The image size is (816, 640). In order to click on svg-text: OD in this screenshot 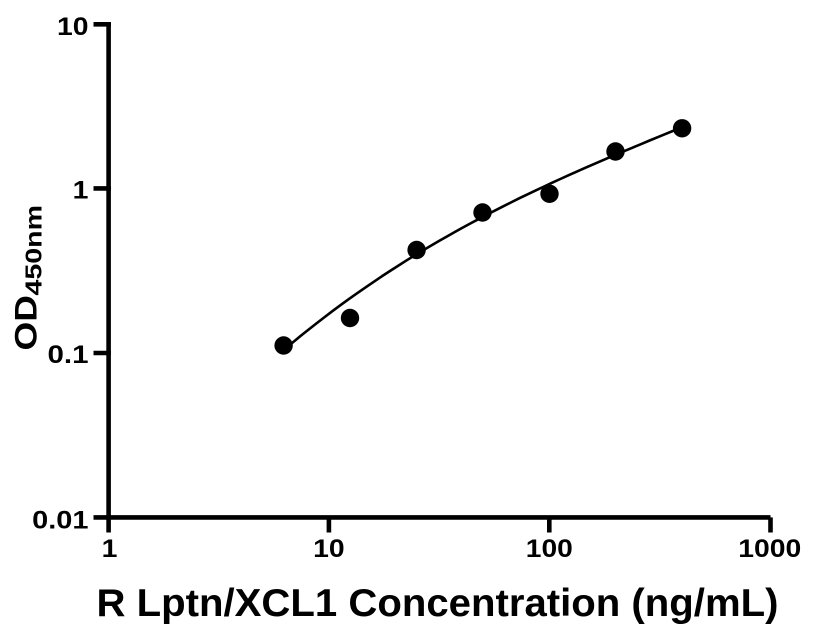, I will do `click(26, 323)`.